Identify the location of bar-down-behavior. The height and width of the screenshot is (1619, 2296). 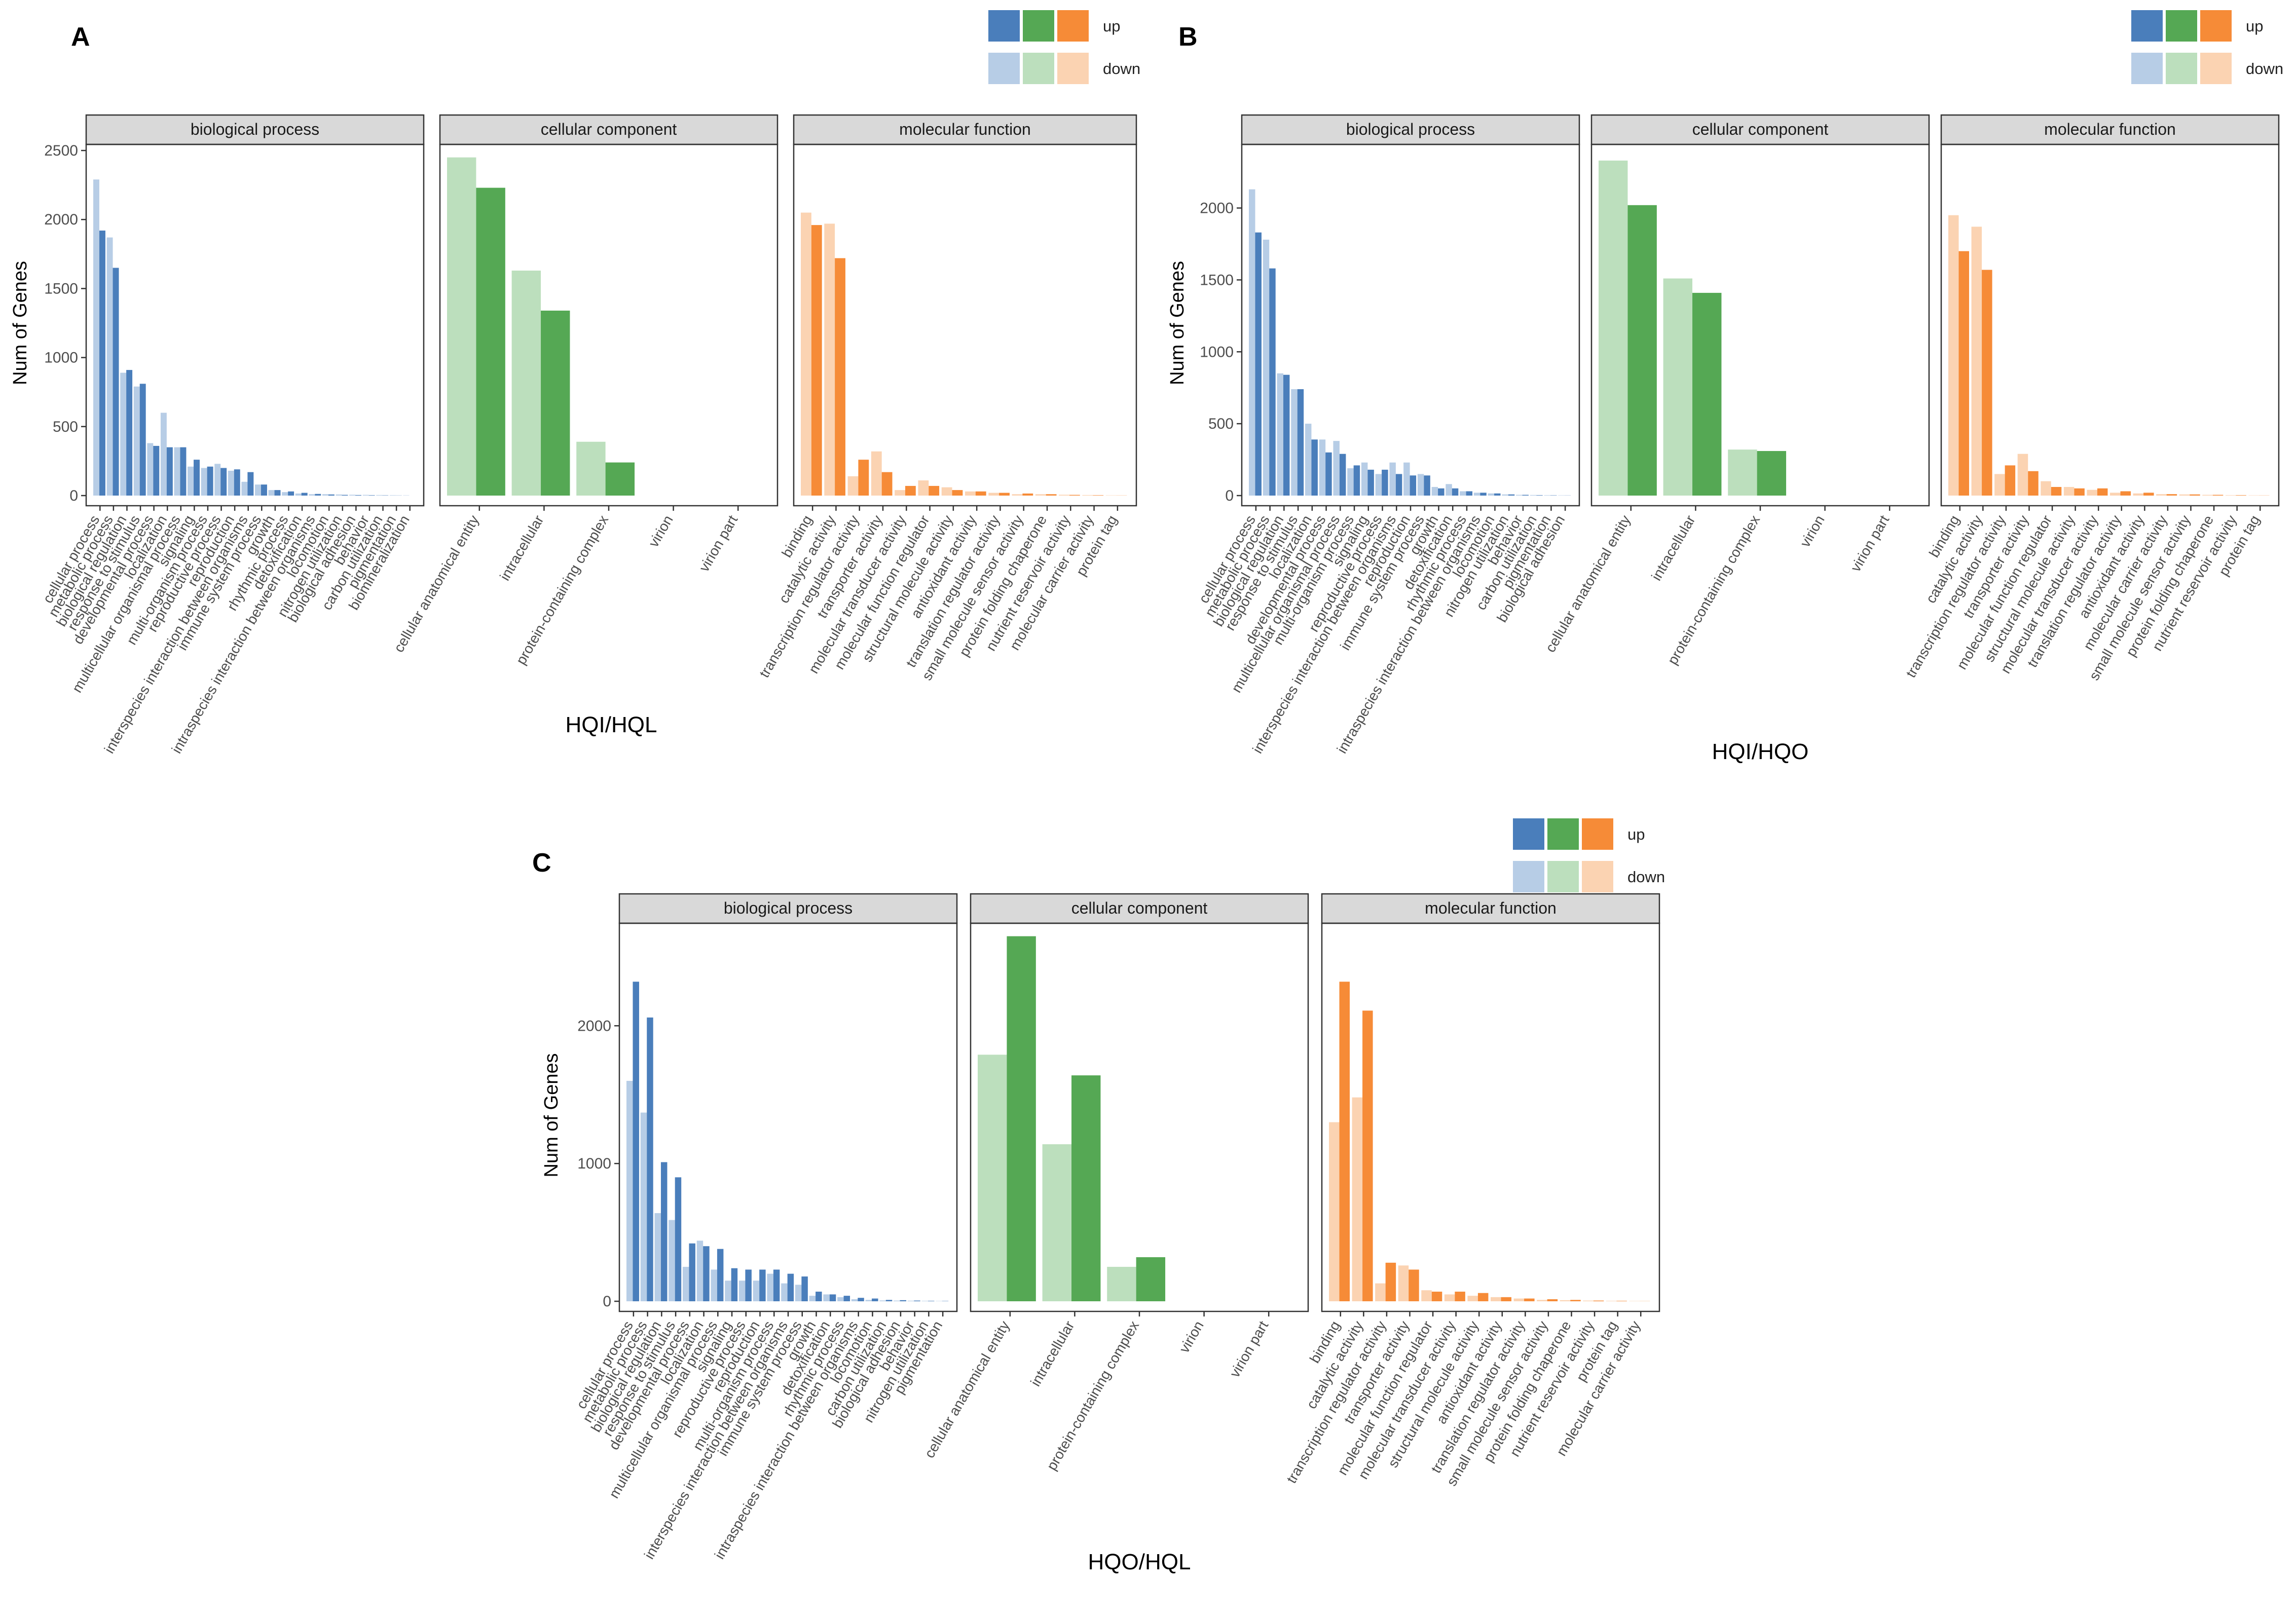
(365, 496).